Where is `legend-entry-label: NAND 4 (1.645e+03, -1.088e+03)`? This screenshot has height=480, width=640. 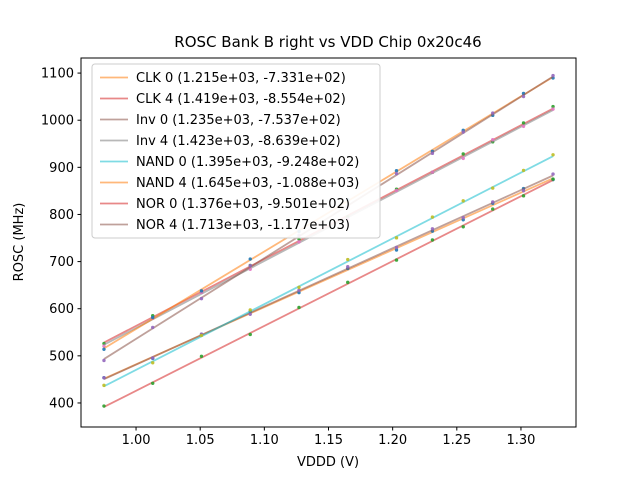
legend-entry-label: NAND 4 (1.645e+03, -1.088e+03) is located at coordinates (247, 183).